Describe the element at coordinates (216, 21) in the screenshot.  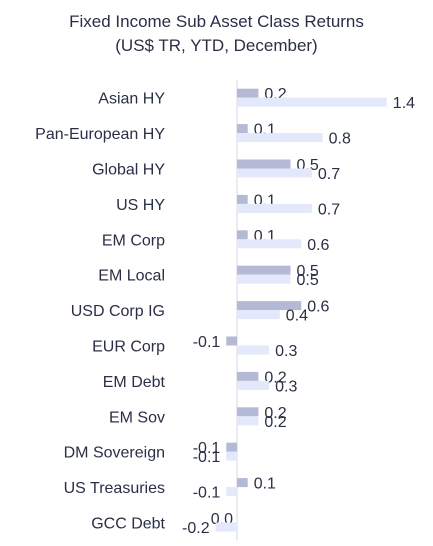
I see `chart-title: Fixed Income Sub Asset Class Returns` at that location.